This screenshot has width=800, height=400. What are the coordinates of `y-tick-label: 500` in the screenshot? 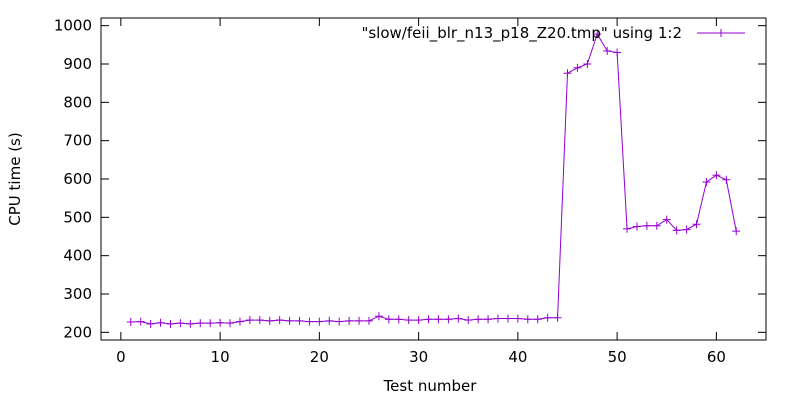 It's located at (77, 217).